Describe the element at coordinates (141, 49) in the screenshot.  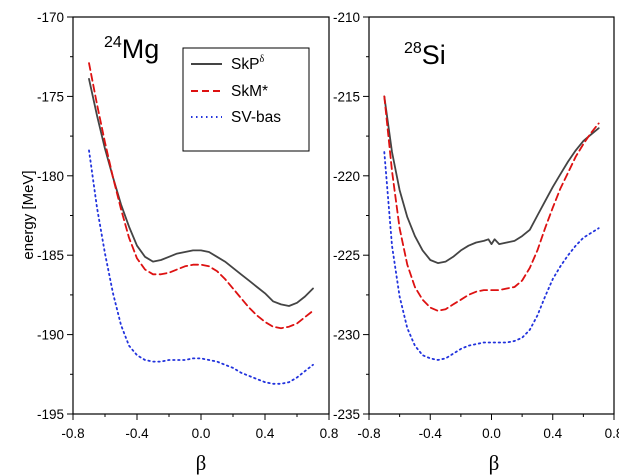
I see `panel-title-symbol-left: Mg` at that location.